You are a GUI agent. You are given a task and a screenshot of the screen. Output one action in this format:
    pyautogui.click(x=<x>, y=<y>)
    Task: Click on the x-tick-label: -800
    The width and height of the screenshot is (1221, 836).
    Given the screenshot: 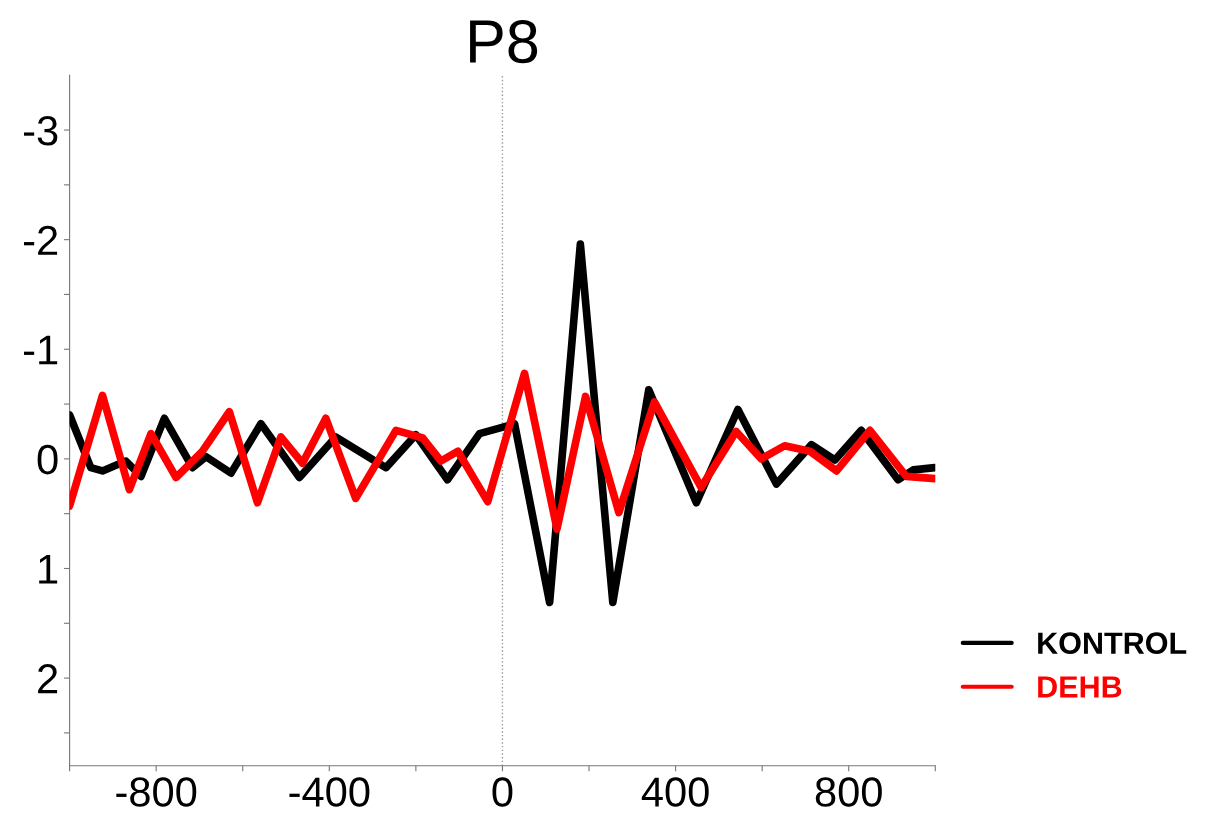 What is the action you would take?
    pyautogui.click(x=156, y=792)
    